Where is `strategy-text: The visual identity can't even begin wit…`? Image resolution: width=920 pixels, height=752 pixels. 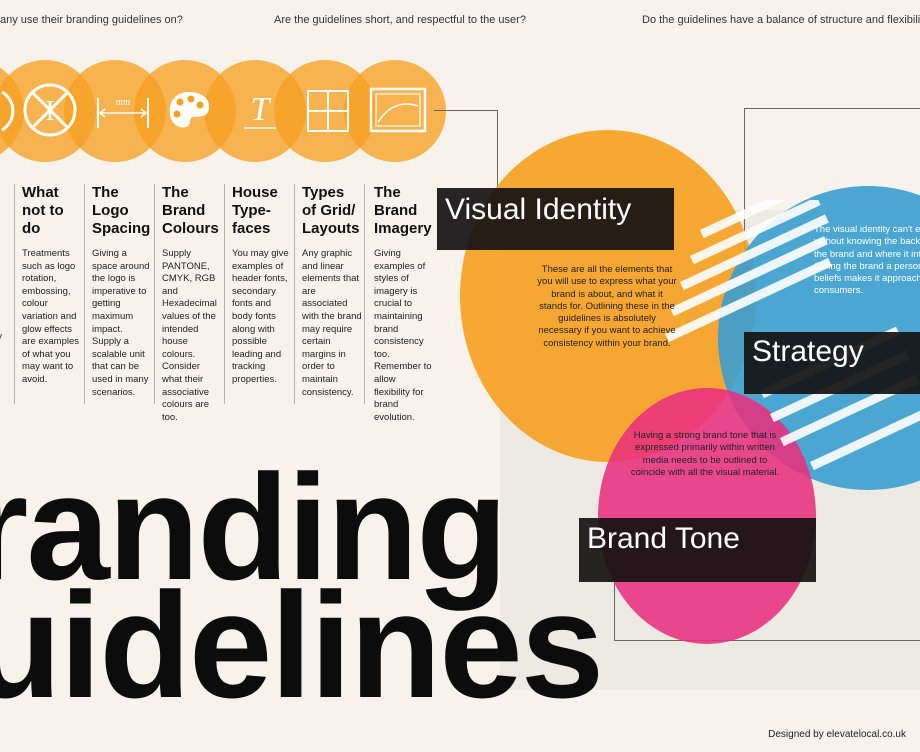 strategy-text: The visual identity can't even begin wit… is located at coordinates (867, 260).